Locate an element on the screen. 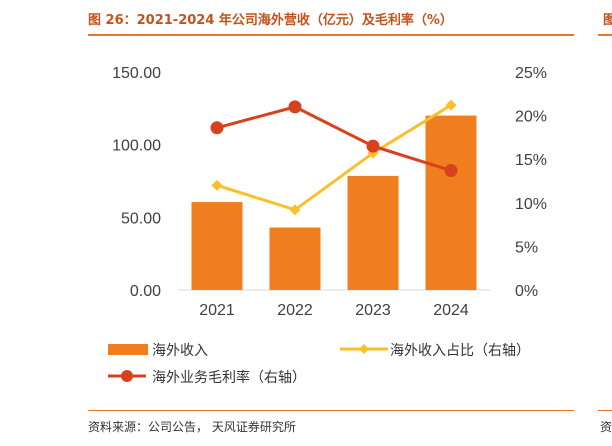 The width and height of the screenshot is (612, 446). title-divider is located at coordinates (331, 35).